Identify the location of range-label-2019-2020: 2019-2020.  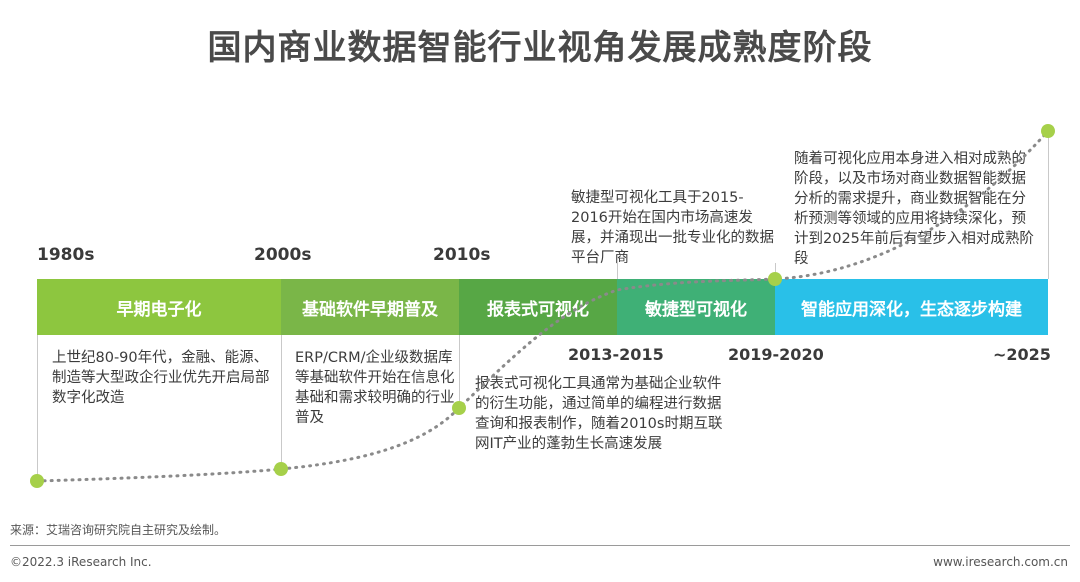
(776, 354).